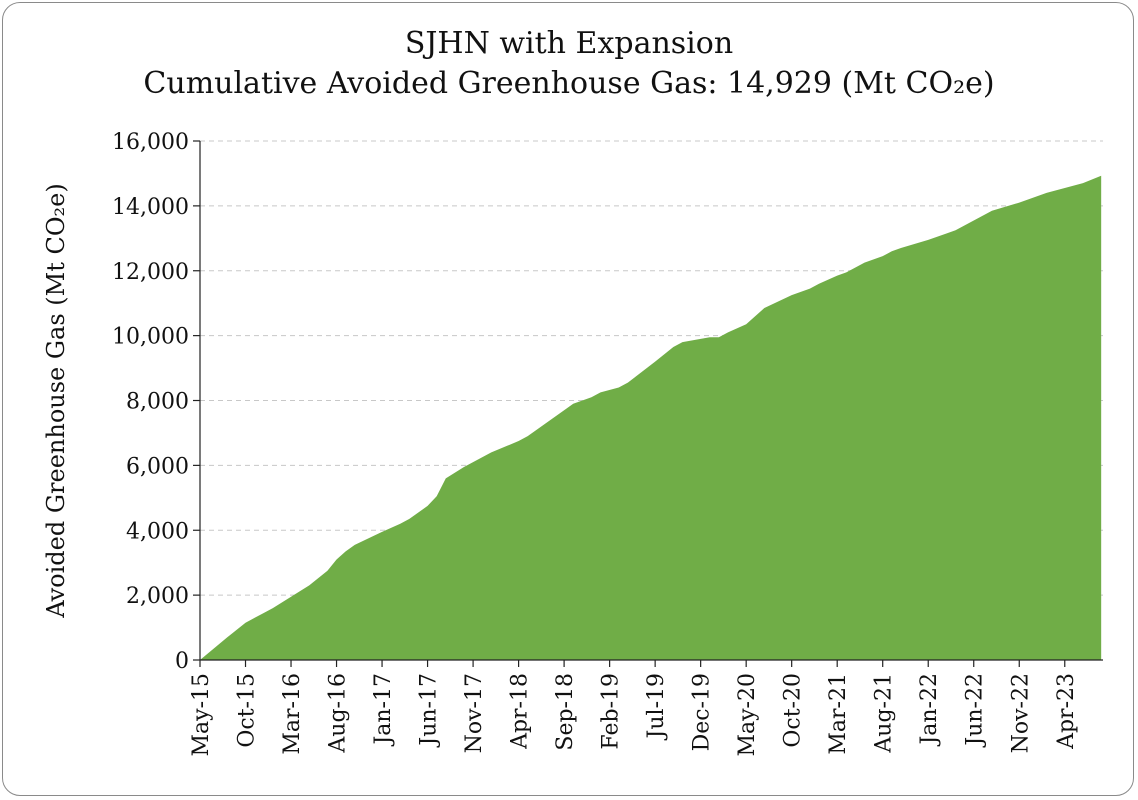  What do you see at coordinates (150, 207) in the screenshot?
I see `y-tick-label: 14,000` at bounding box center [150, 207].